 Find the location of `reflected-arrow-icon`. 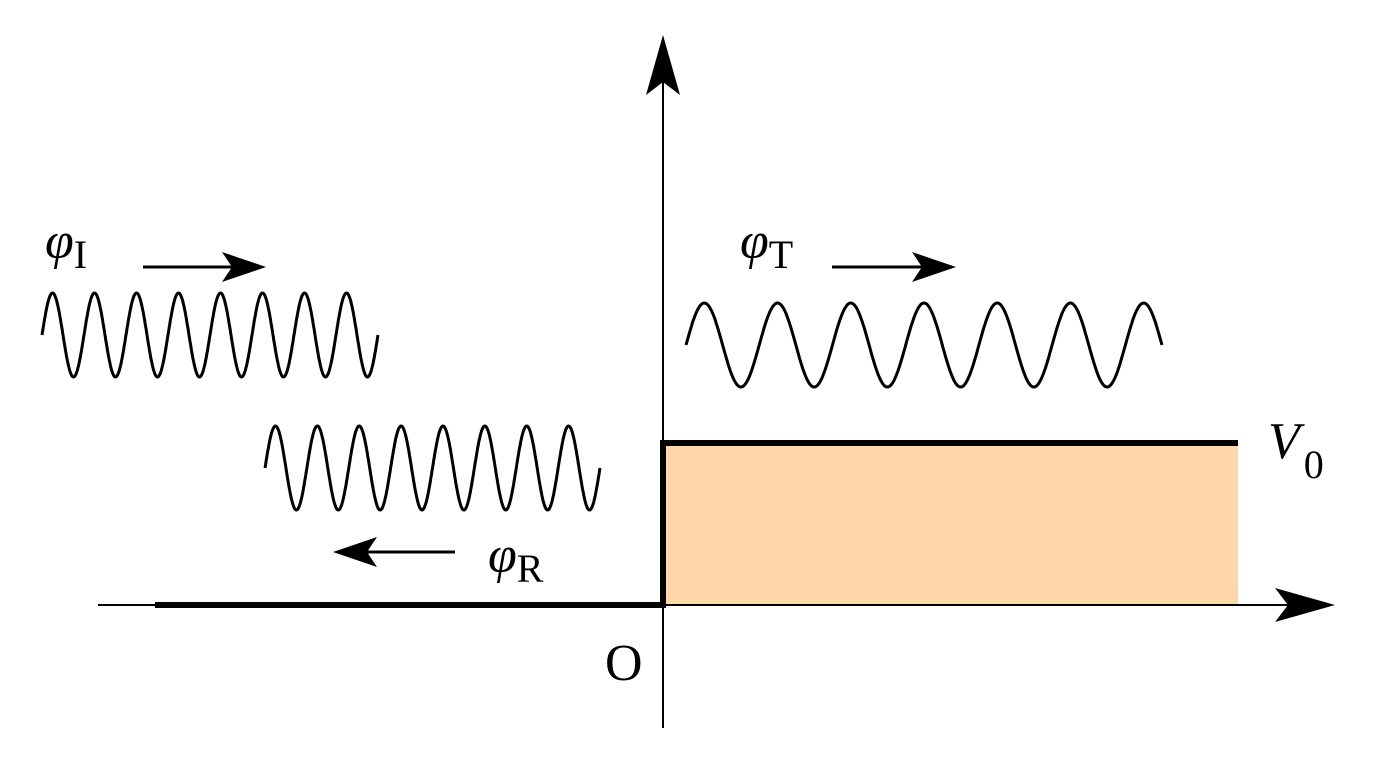

reflected-arrow-icon is located at coordinates (394, 552).